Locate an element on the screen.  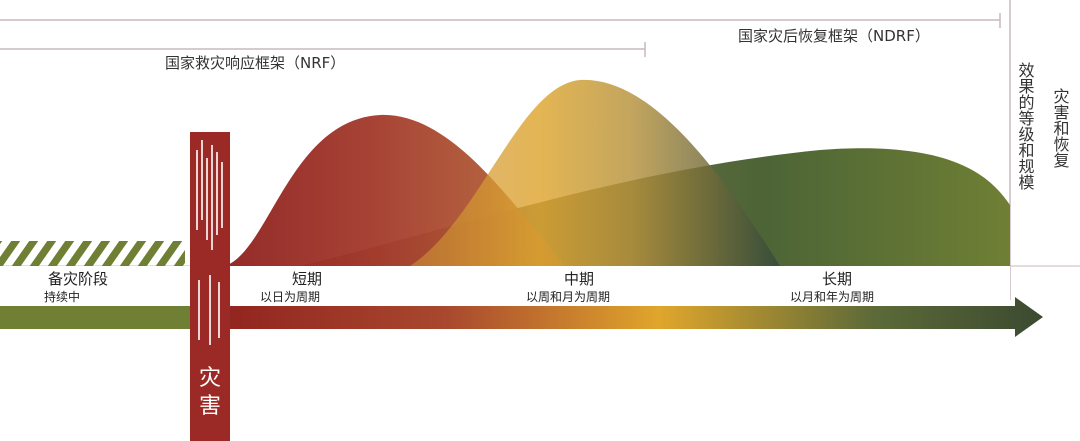
disaster-label-2: 害 is located at coordinates (210, 406).